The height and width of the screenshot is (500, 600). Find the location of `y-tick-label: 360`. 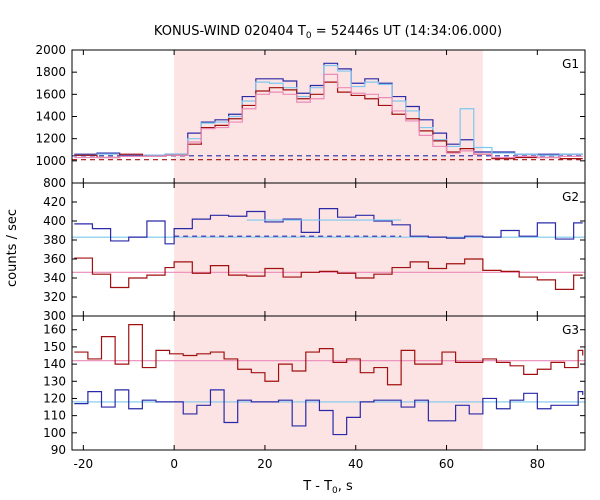

y-tick-label: 360 is located at coordinates (54, 259).